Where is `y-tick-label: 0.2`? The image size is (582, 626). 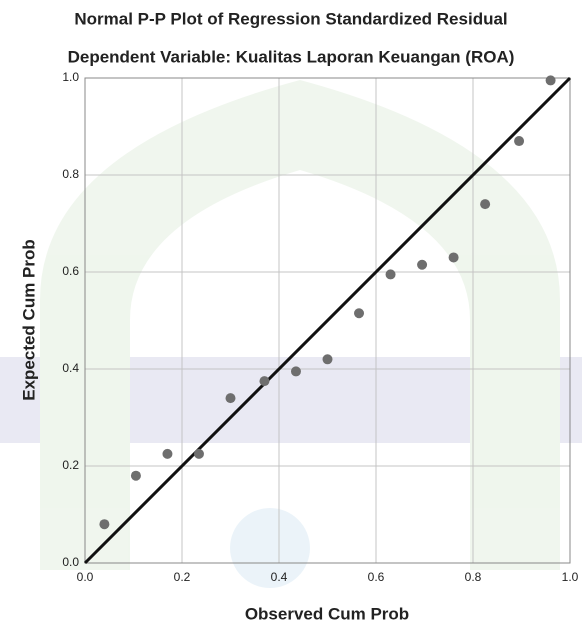
y-tick-label: 0.2 is located at coordinates (70, 465).